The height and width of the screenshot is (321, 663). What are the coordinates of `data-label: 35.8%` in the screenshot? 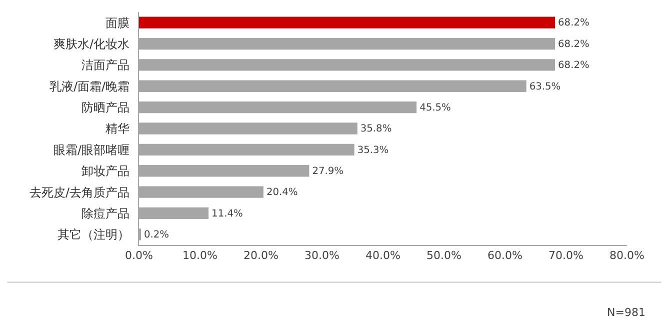 It's located at (376, 129).